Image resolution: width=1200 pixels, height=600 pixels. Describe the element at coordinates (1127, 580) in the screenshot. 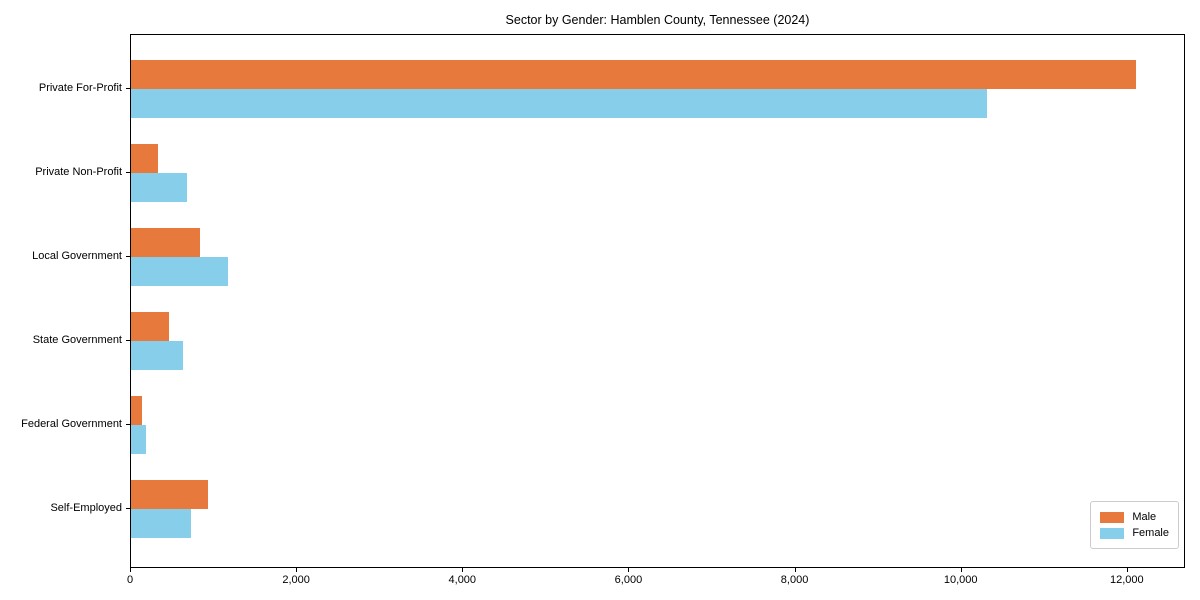

I see `x-tick-label: 12,000` at that location.